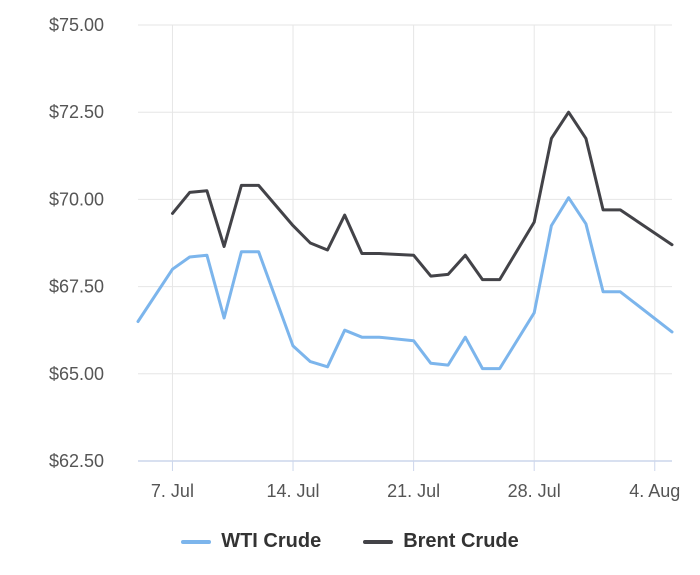 The image size is (700, 575). What do you see at coordinates (293, 491) in the screenshot?
I see `x-tick-label: 14. Jul` at bounding box center [293, 491].